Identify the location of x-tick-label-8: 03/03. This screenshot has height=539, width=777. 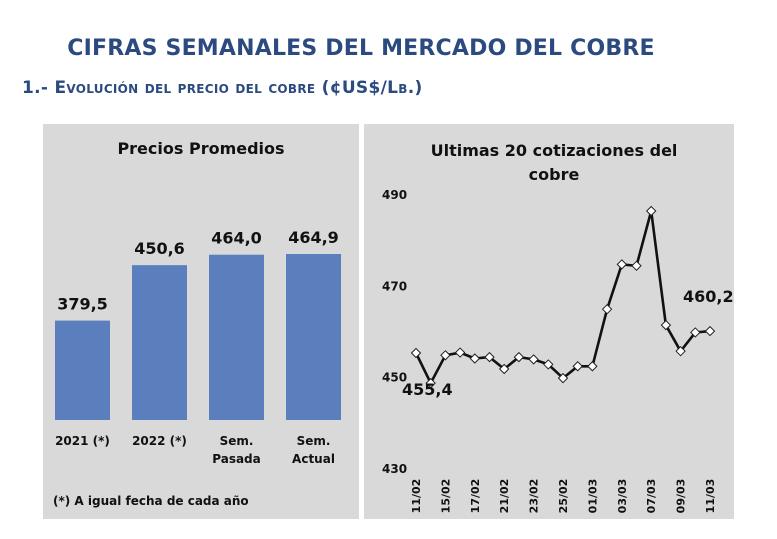
(622, 496).